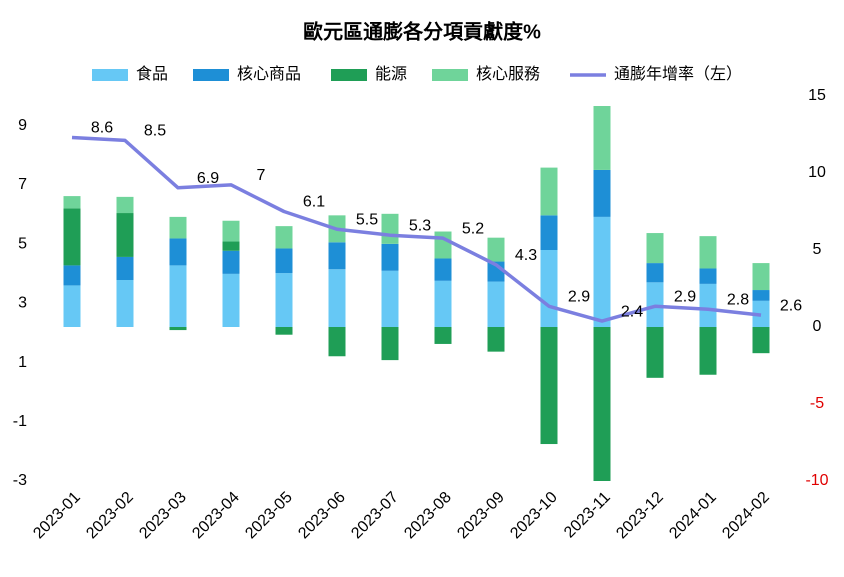 The width and height of the screenshot is (844, 577). Describe the element at coordinates (817, 249) in the screenshot. I see `y2-tick-label: 5` at that location.